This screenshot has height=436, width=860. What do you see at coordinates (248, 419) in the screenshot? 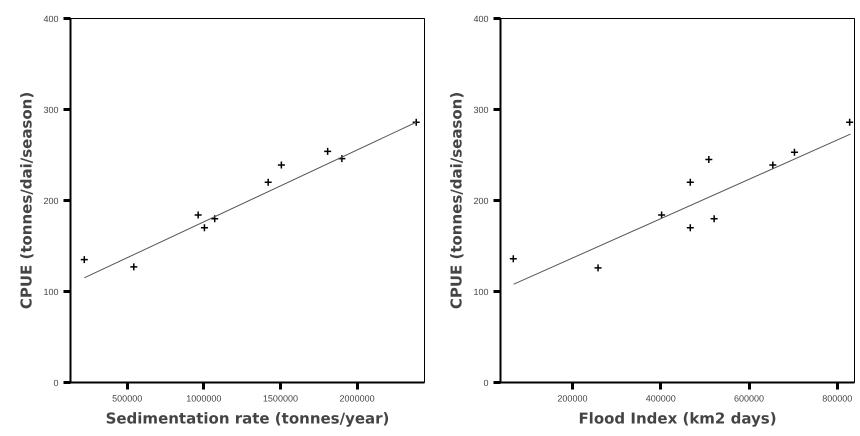
I see `x-axis-title: Sedimentation rate (tonnes/year)` at bounding box center [248, 419].